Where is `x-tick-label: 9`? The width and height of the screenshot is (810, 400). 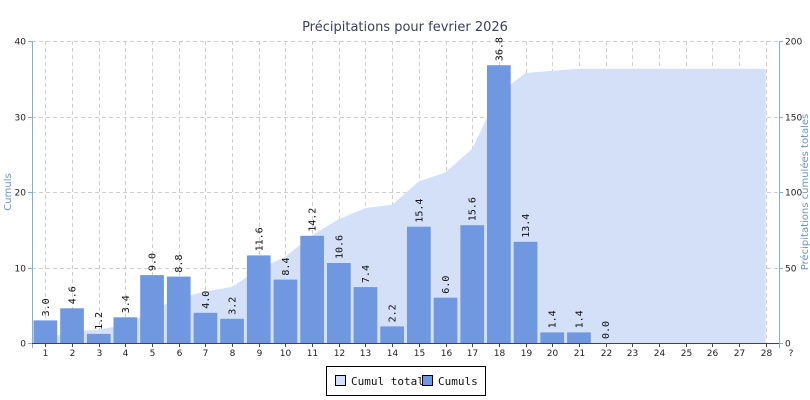 x-tick-label: 9 is located at coordinates (260, 354).